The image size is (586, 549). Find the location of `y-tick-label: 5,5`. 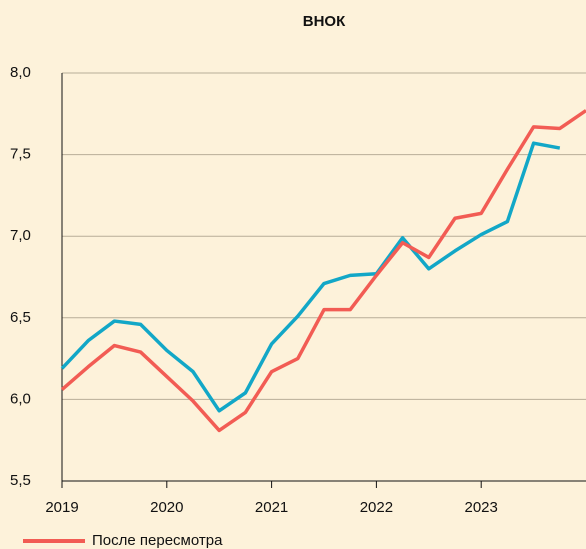

y-tick-label: 5,5 is located at coordinates (20, 480).